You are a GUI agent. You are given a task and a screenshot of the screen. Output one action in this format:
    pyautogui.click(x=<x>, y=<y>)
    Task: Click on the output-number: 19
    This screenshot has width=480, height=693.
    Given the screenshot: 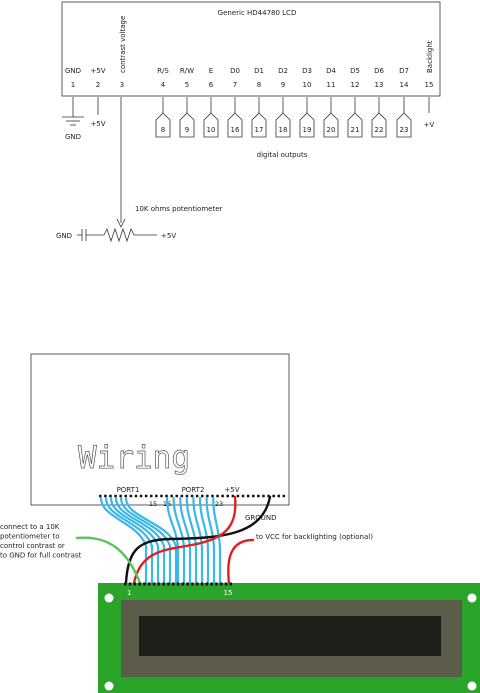 What is the action you would take?
    pyautogui.click(x=307, y=130)
    